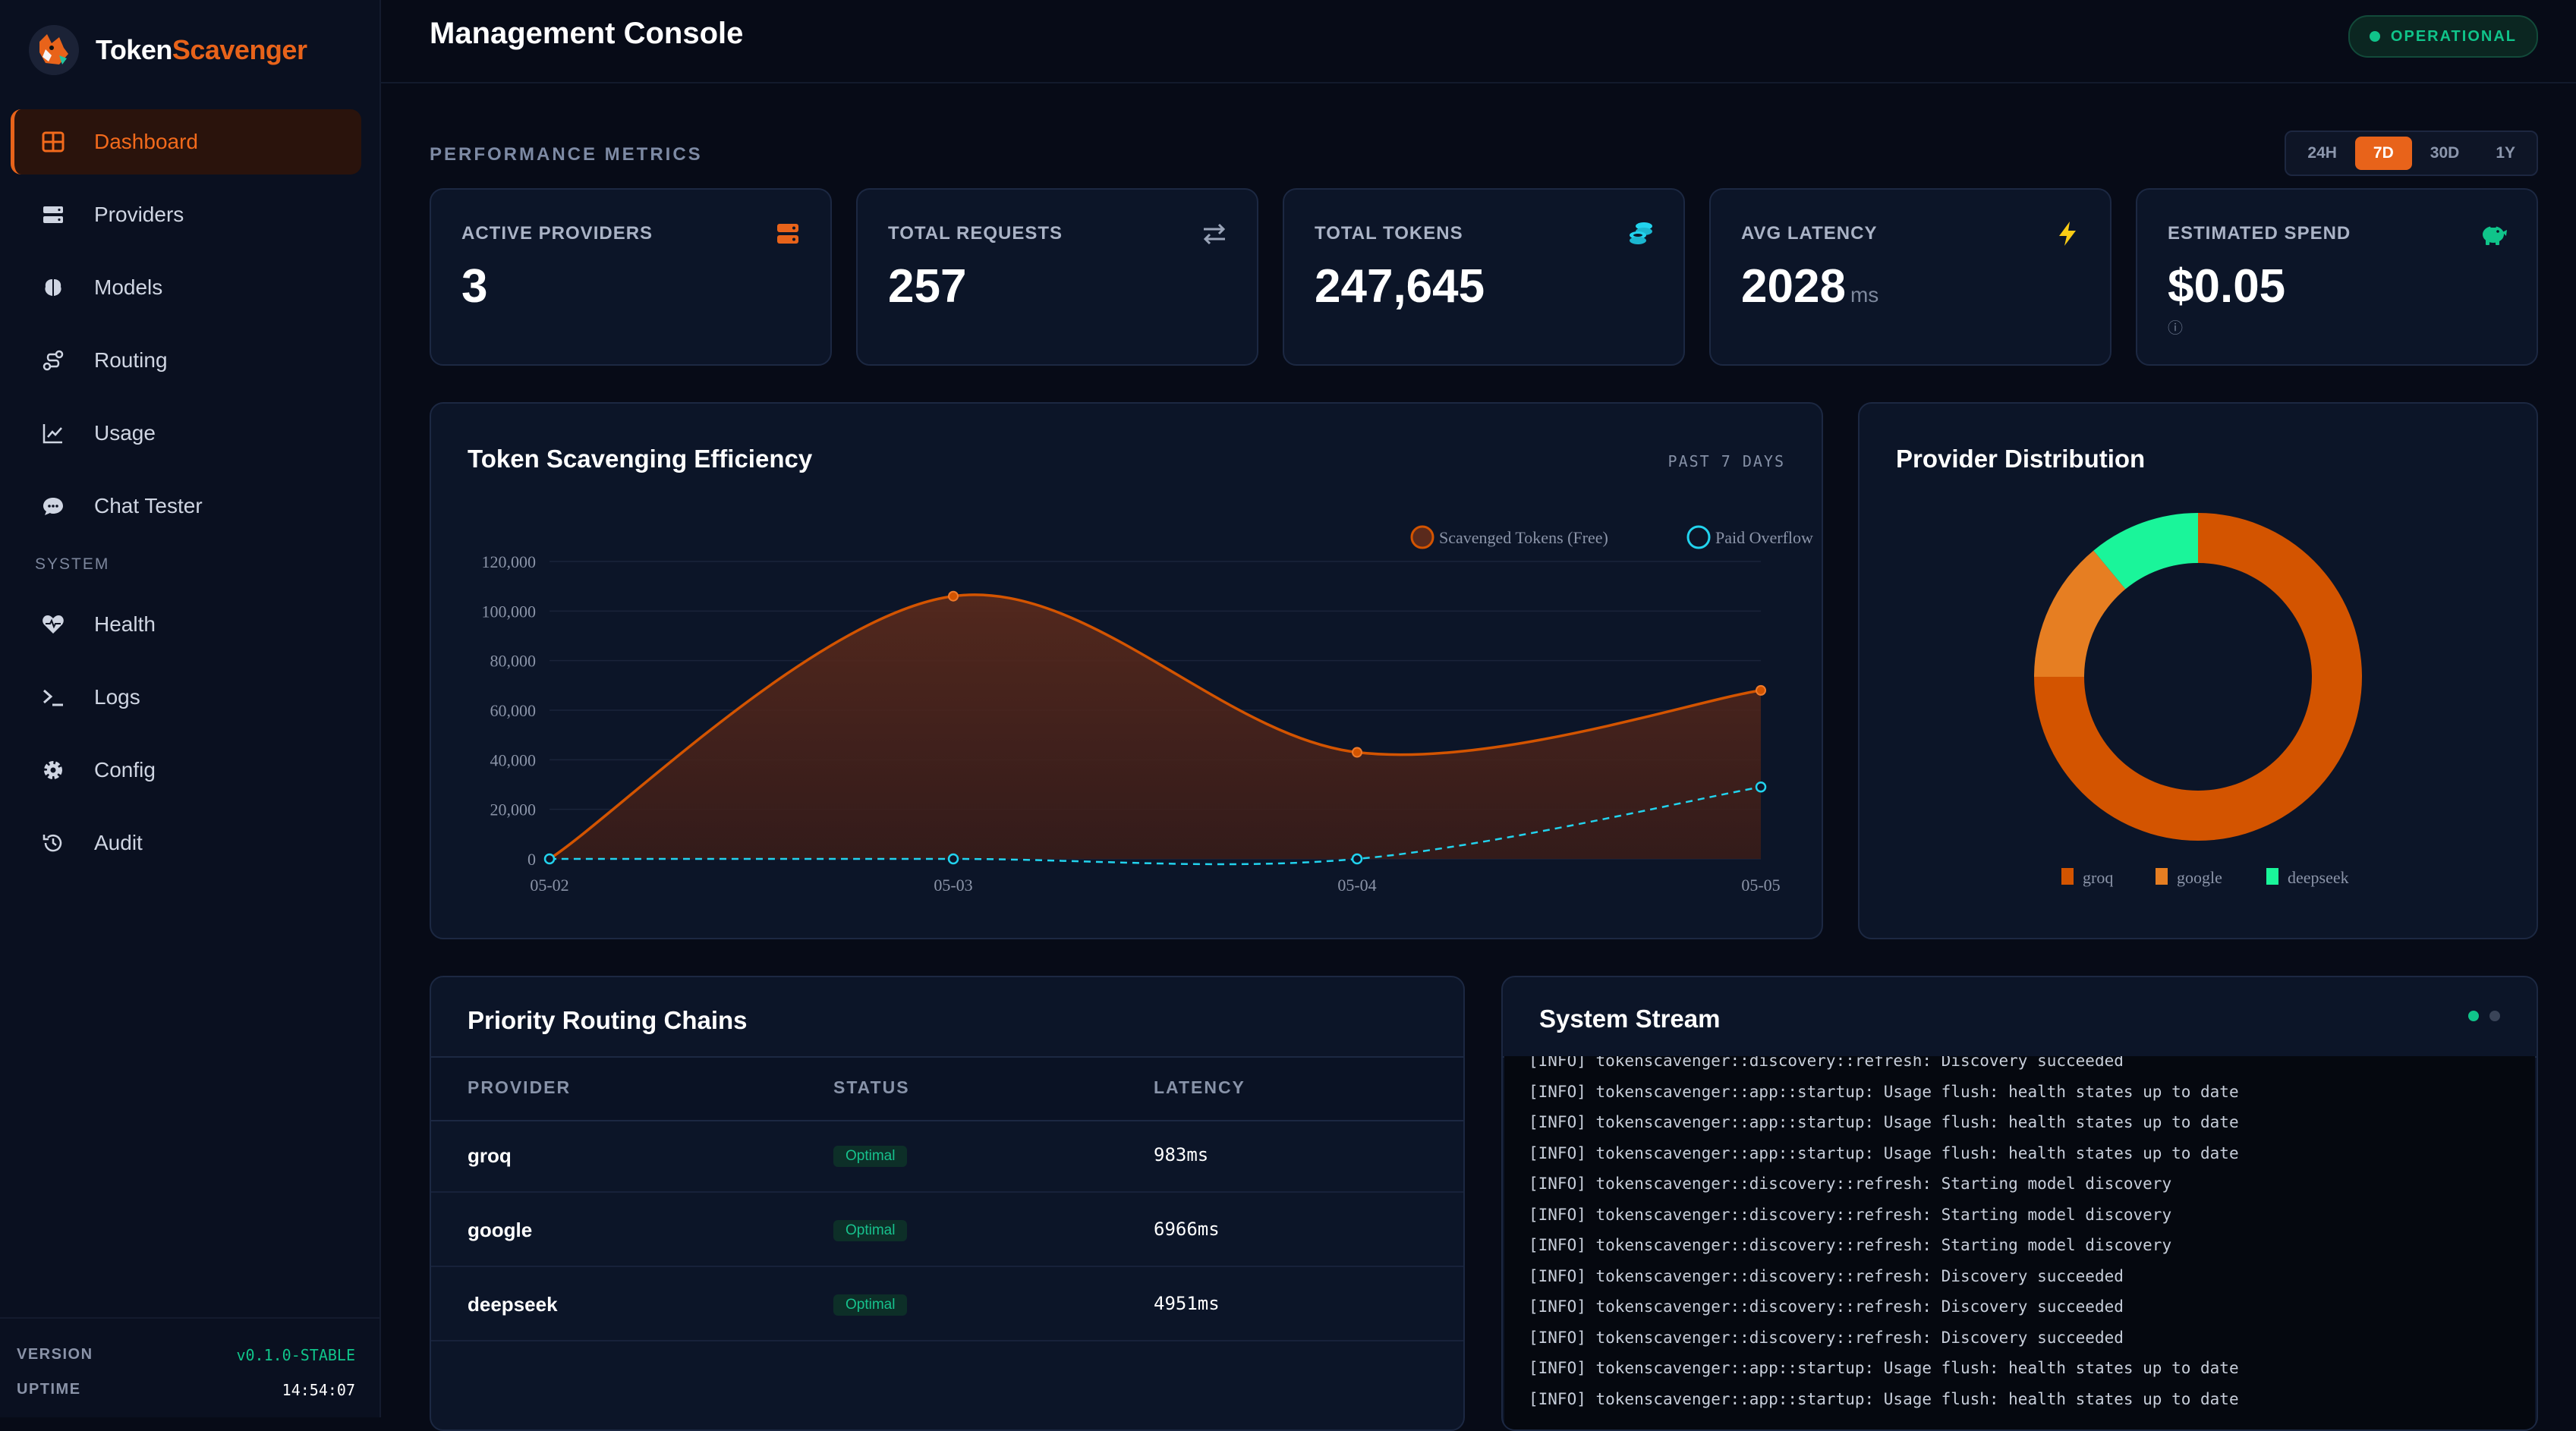 Image resolution: width=2576 pixels, height=1431 pixels. I want to click on sidebar-nav: Dashboard Providers Models Routing Usage, so click(186, 496).